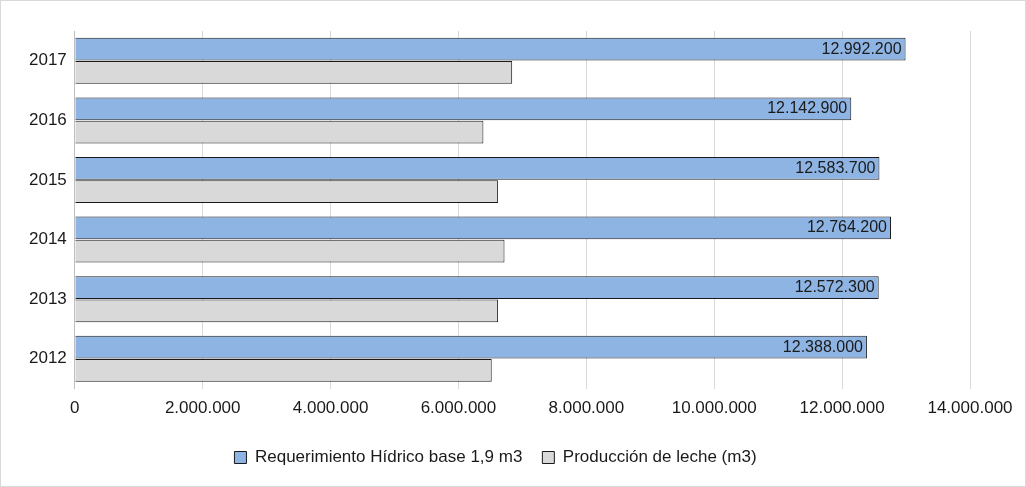 The width and height of the screenshot is (1026, 487). Describe the element at coordinates (847, 227) in the screenshot. I see `data-label: 12.764.200` at that location.